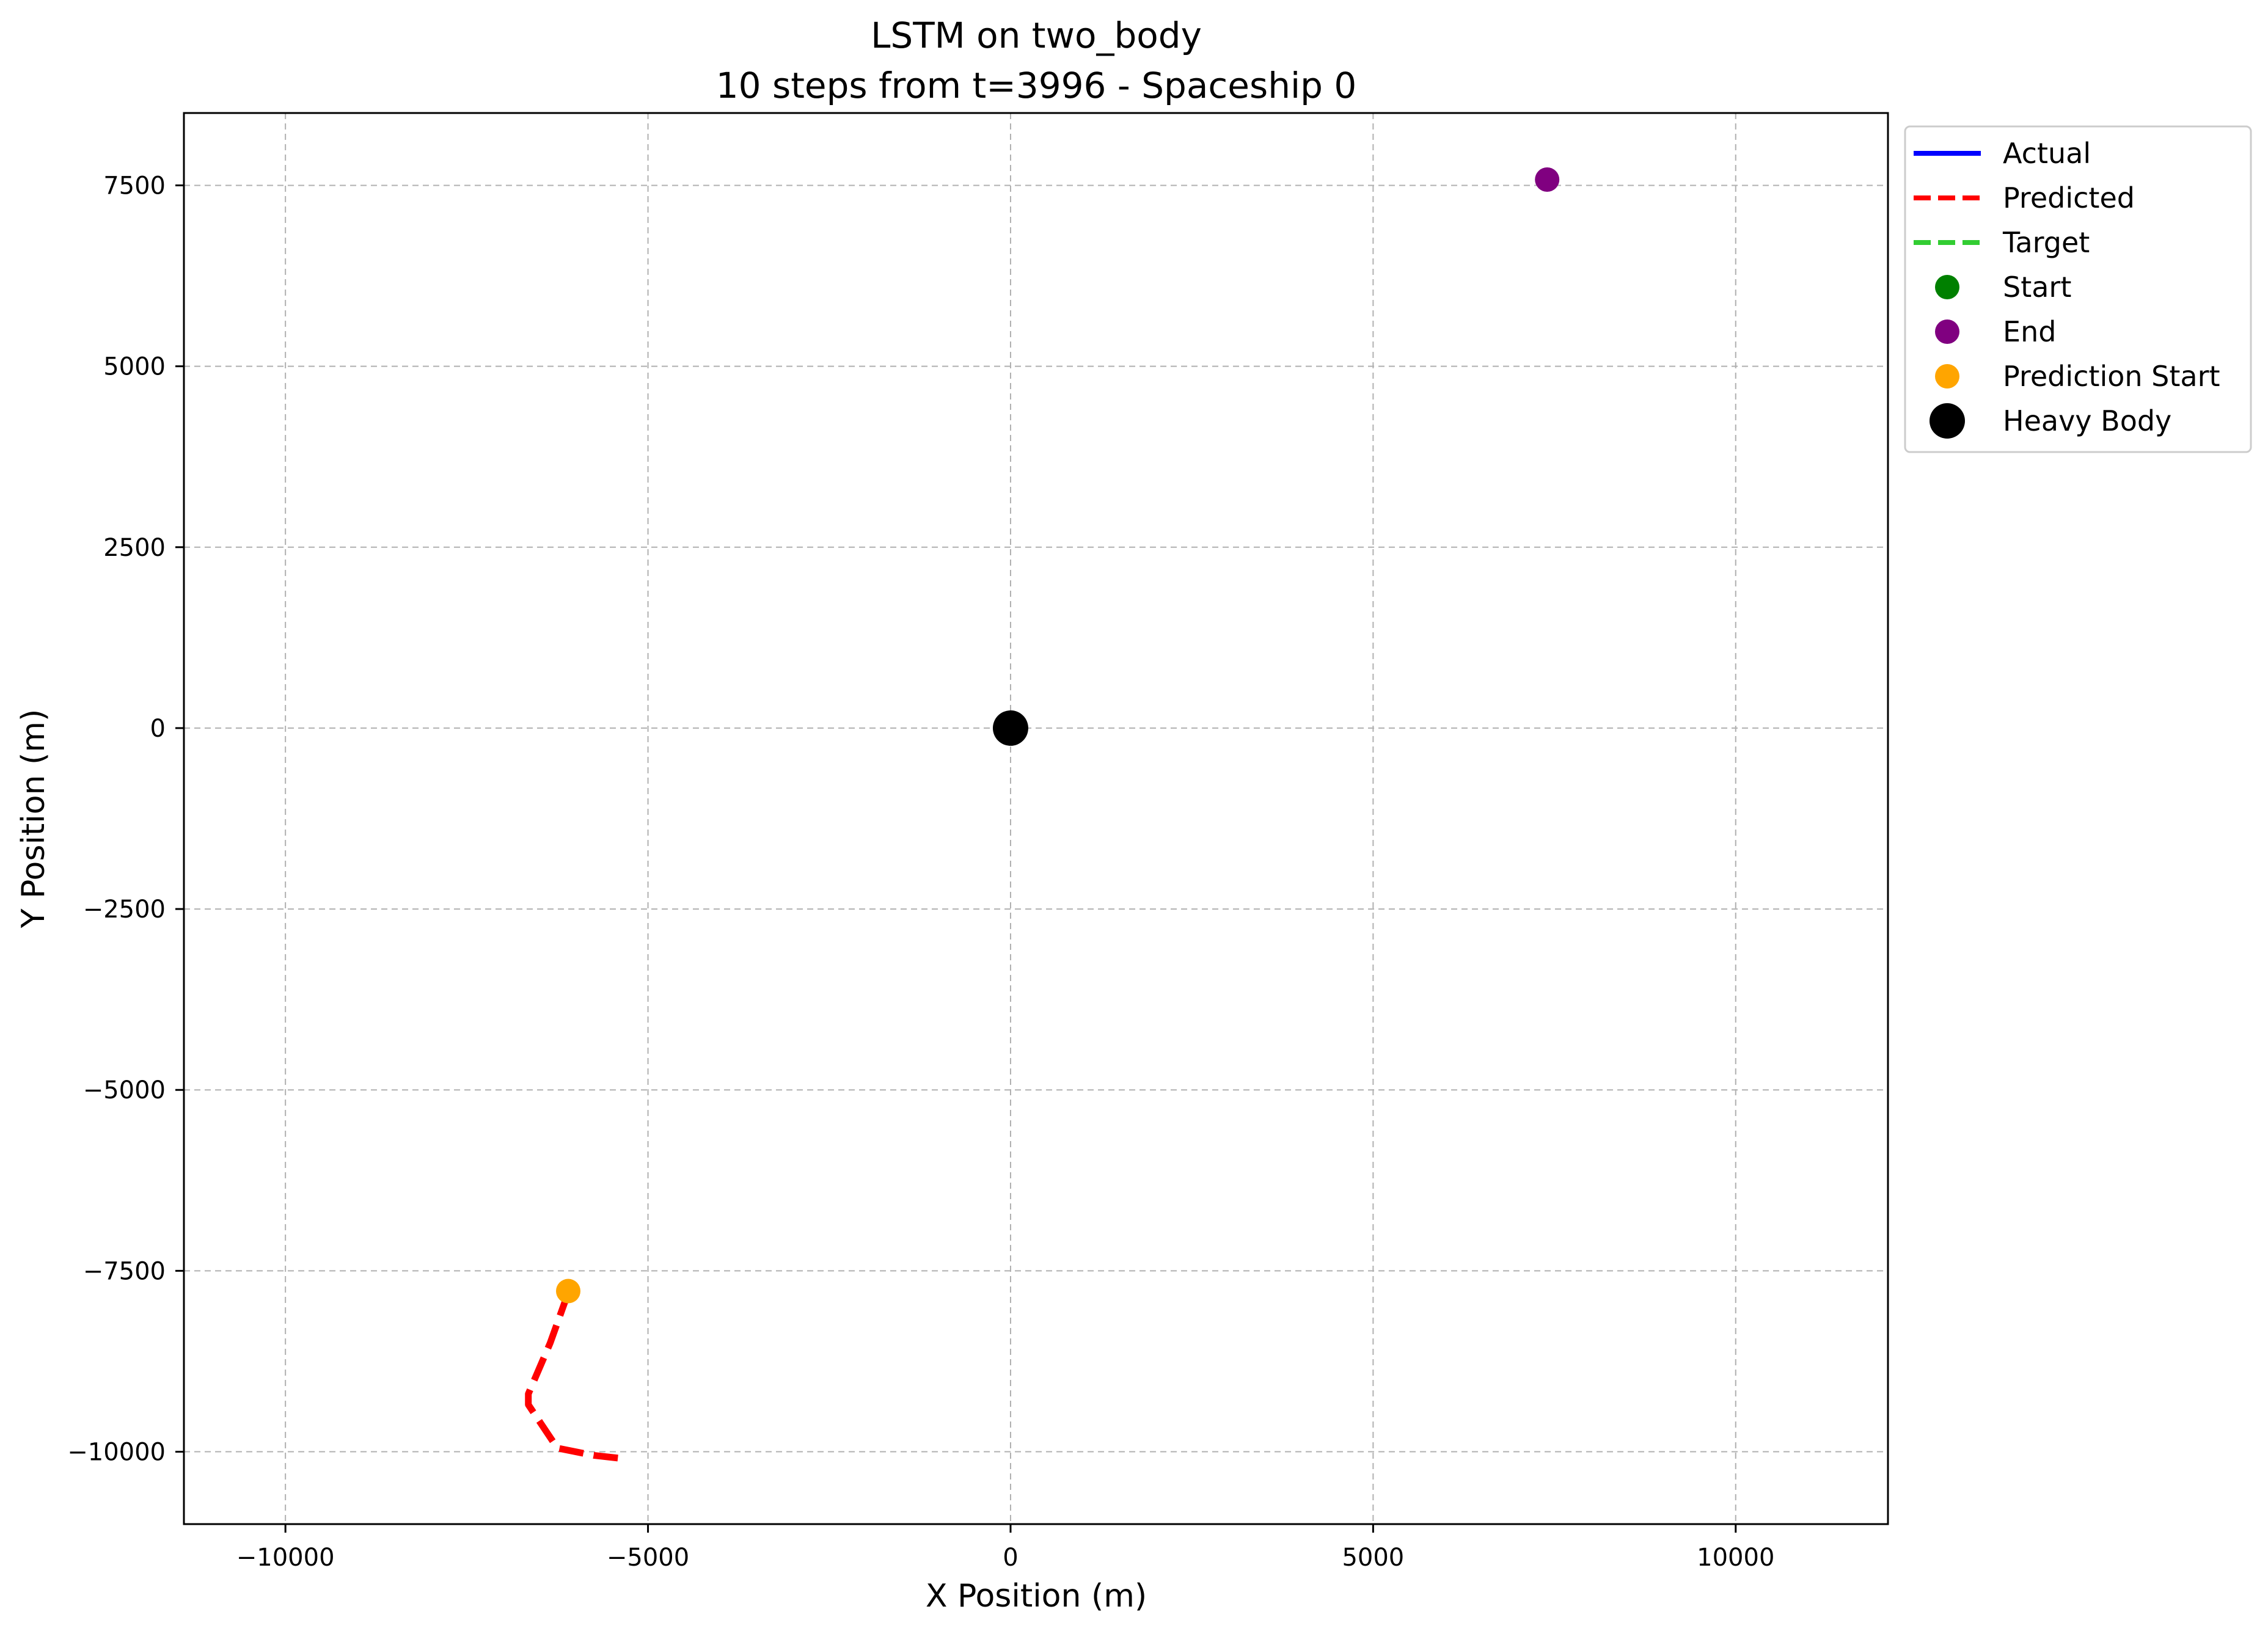  What do you see at coordinates (1010, 728) in the screenshot?
I see `marker-heavy-body` at bounding box center [1010, 728].